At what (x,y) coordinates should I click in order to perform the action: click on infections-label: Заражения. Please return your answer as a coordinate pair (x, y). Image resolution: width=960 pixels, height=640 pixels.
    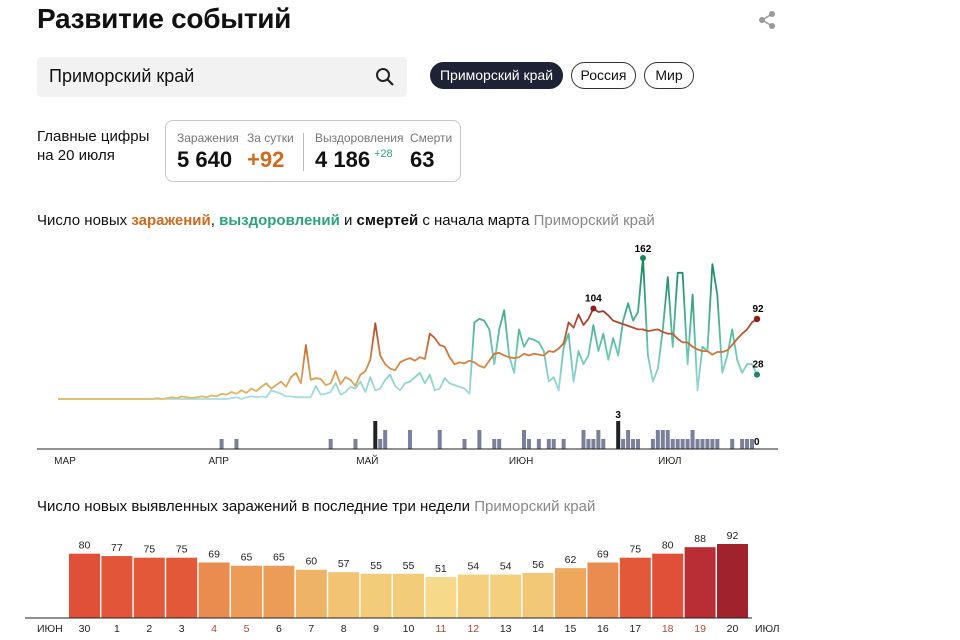
    Looking at the image, I should click on (208, 138).